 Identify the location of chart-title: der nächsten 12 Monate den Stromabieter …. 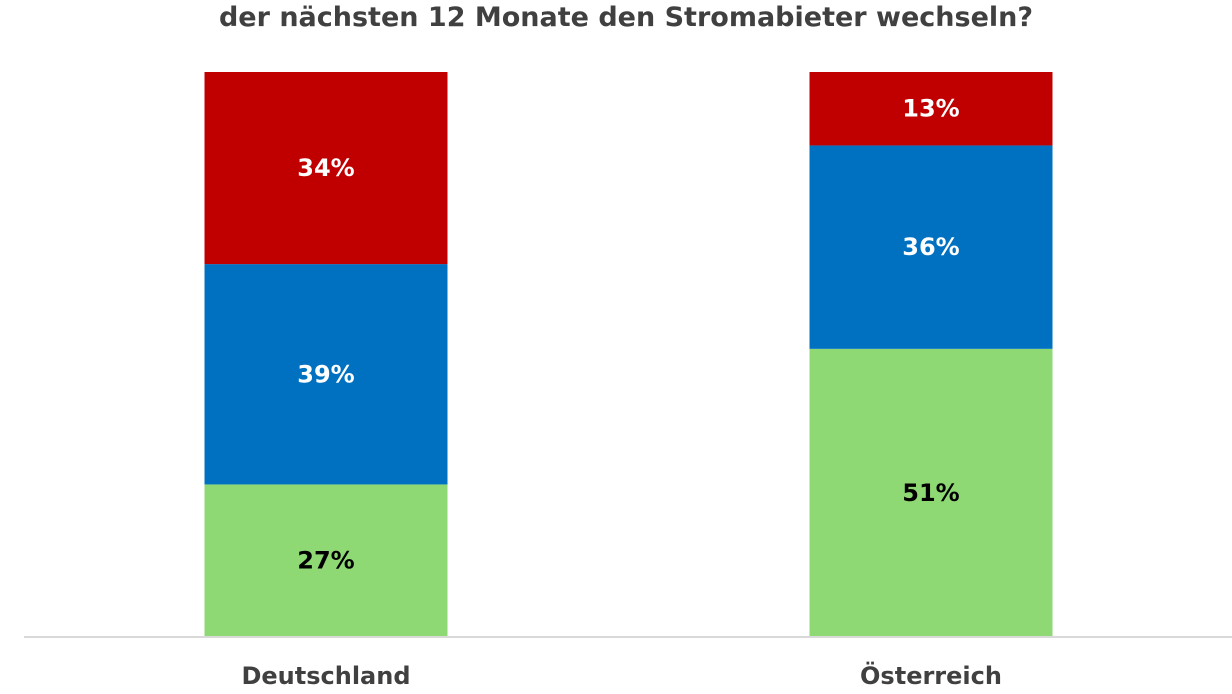
(626, 17).